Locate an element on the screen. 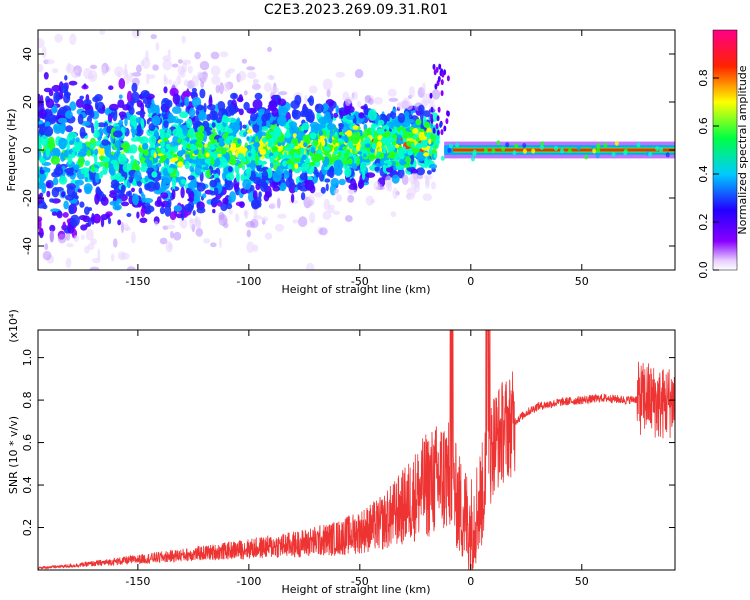  y-tick-label: 0.4 is located at coordinates (27, 485).